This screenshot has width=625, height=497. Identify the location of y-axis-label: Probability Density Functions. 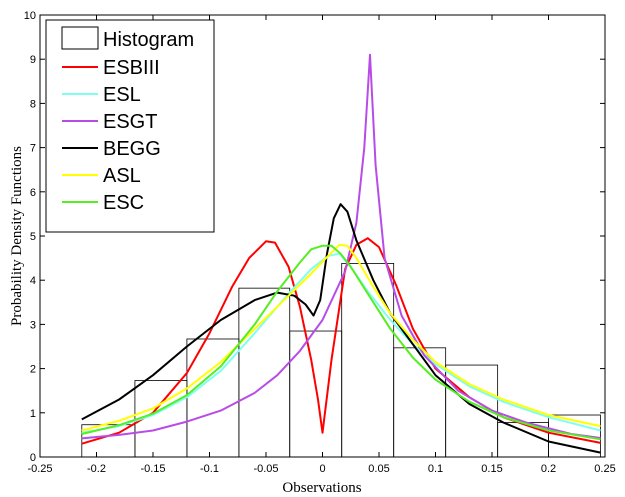
(17, 236).